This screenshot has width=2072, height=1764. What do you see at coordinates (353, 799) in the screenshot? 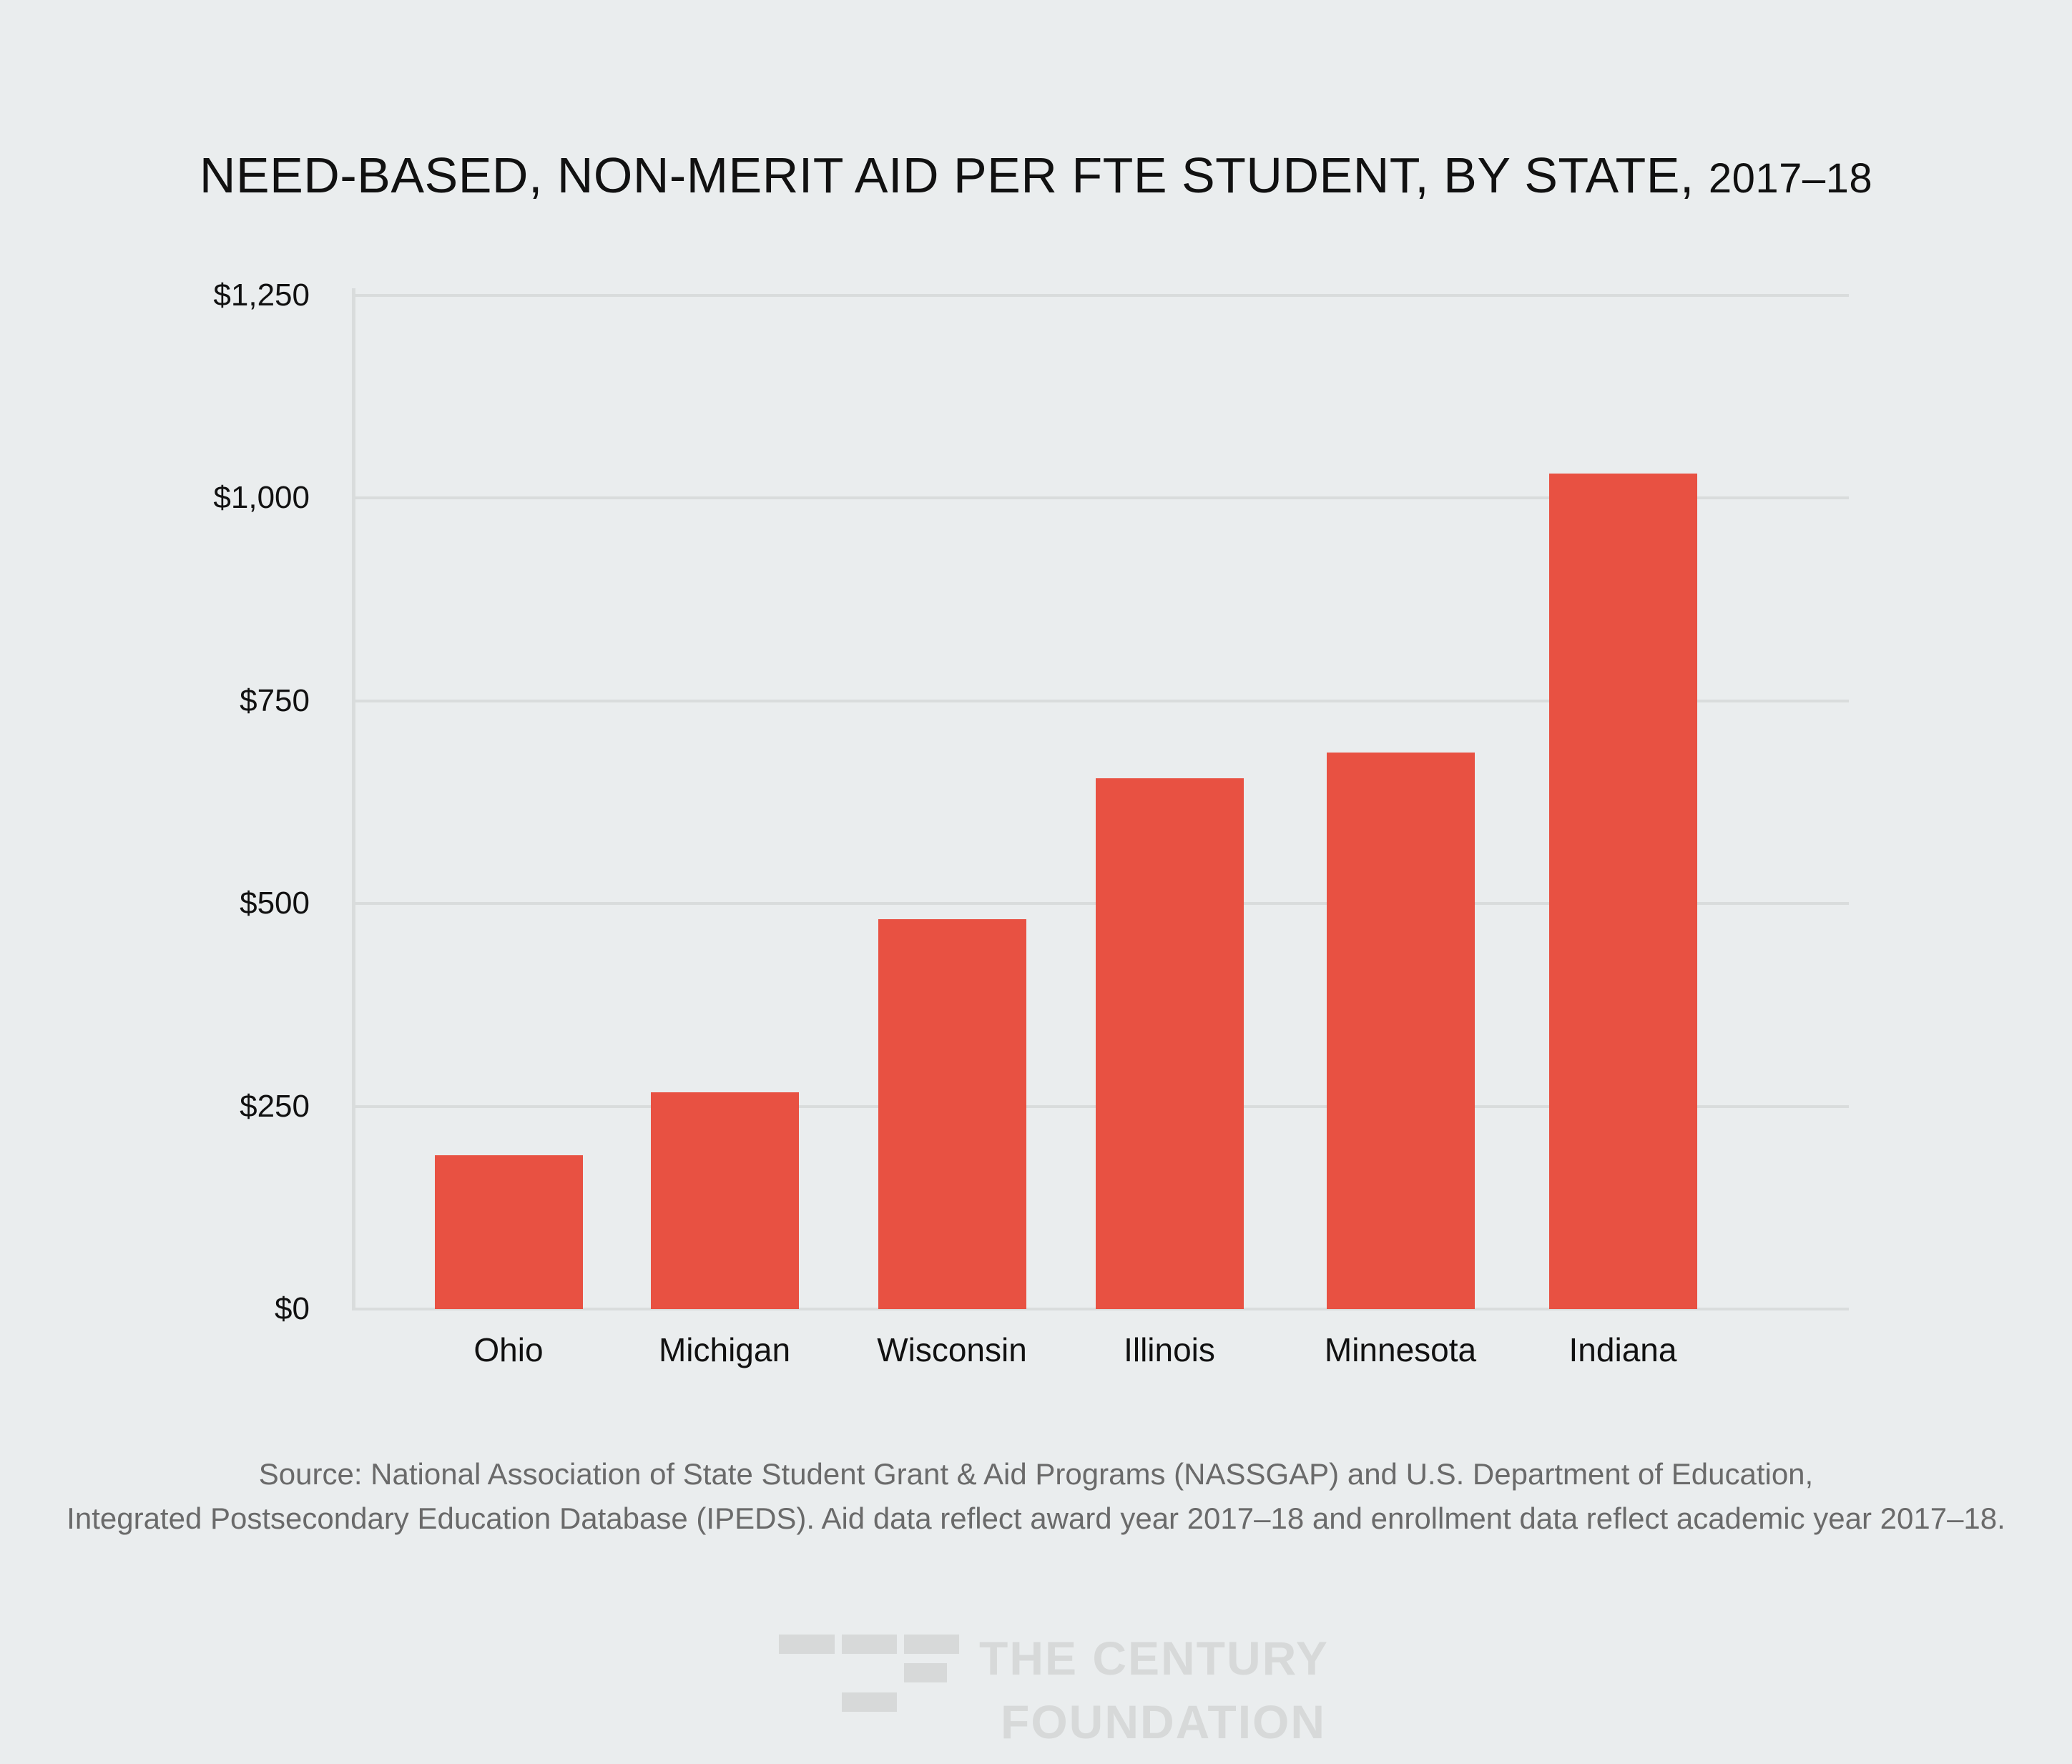
I see `y-axis-line` at bounding box center [353, 799].